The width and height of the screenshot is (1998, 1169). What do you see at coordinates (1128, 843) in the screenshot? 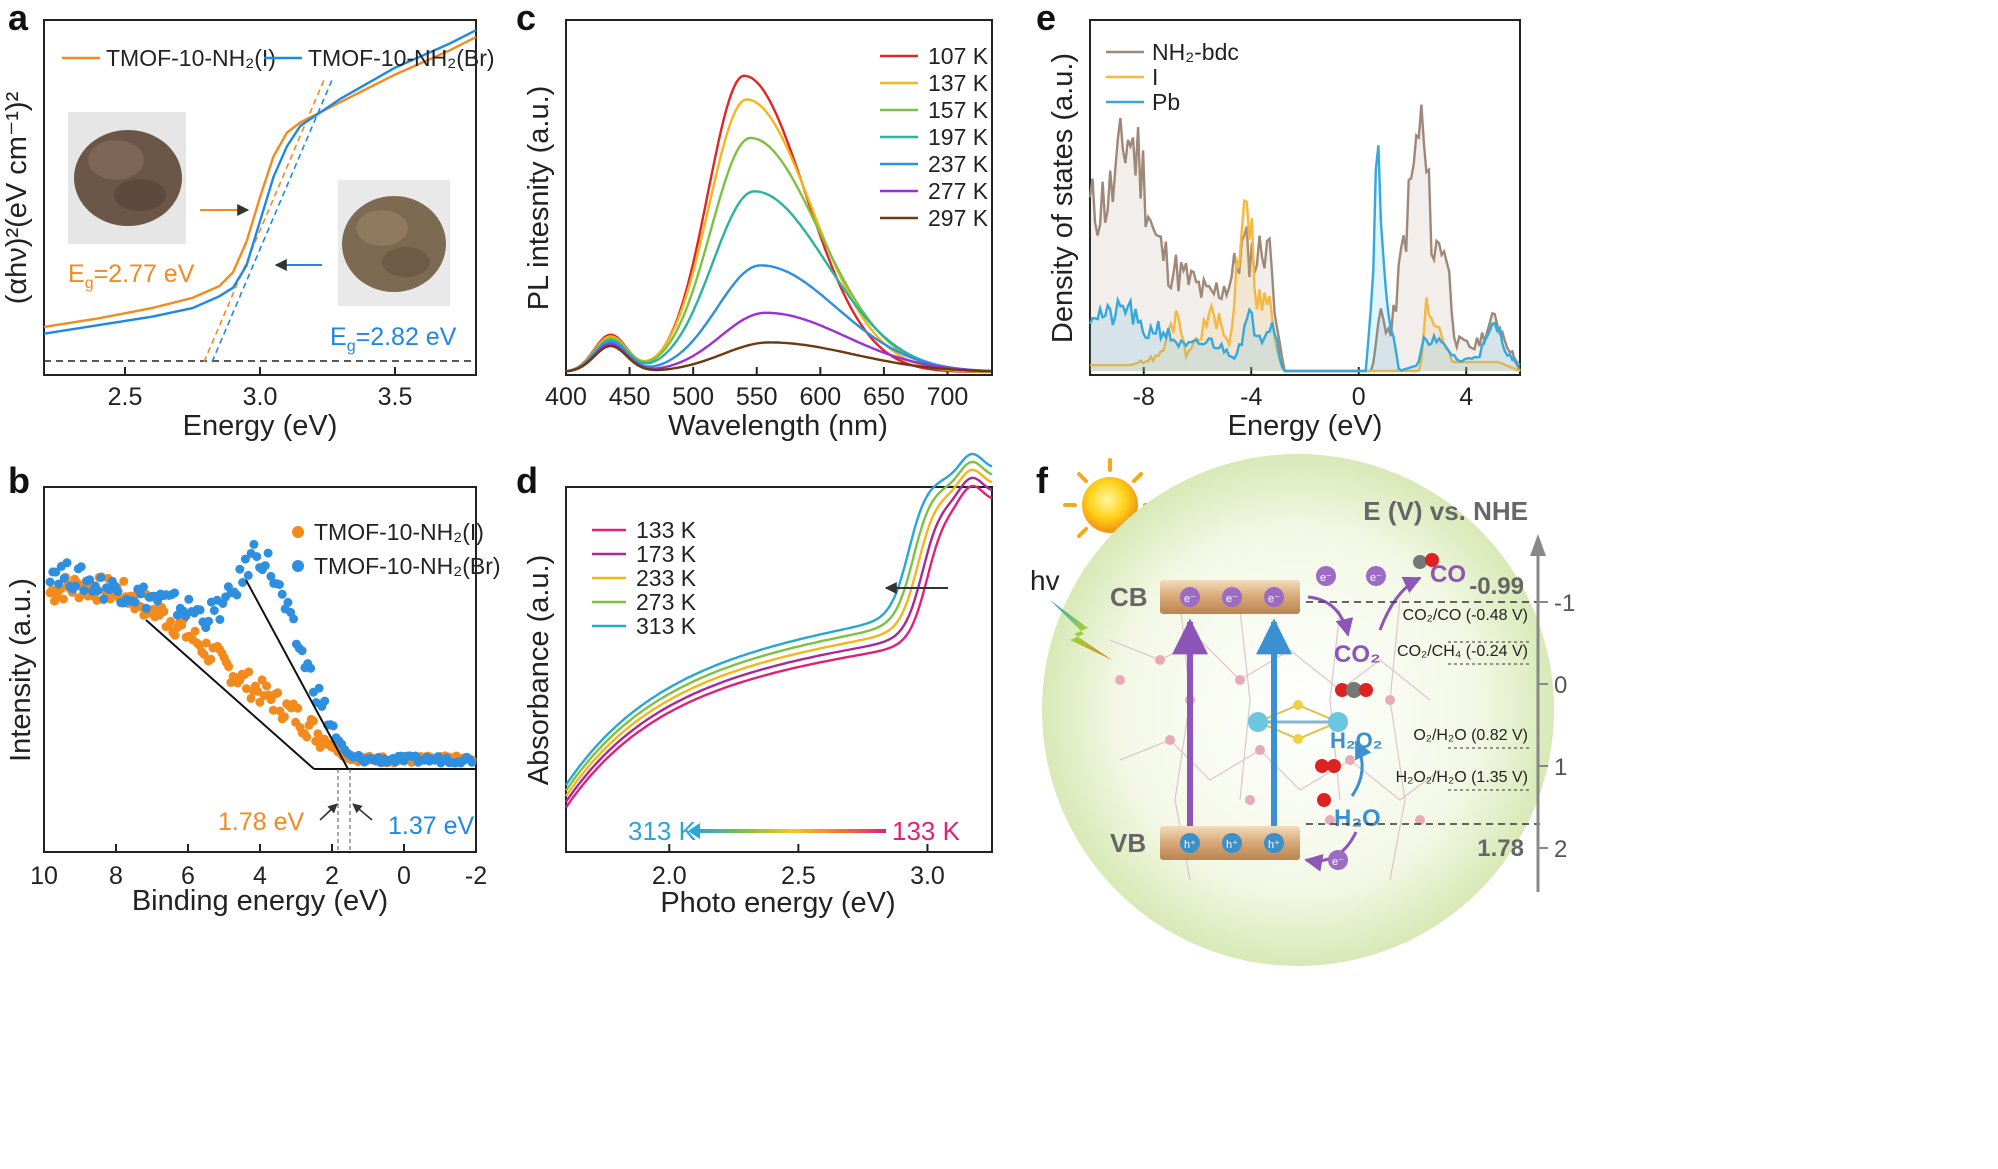
I see `vb-label: VB` at bounding box center [1128, 843].